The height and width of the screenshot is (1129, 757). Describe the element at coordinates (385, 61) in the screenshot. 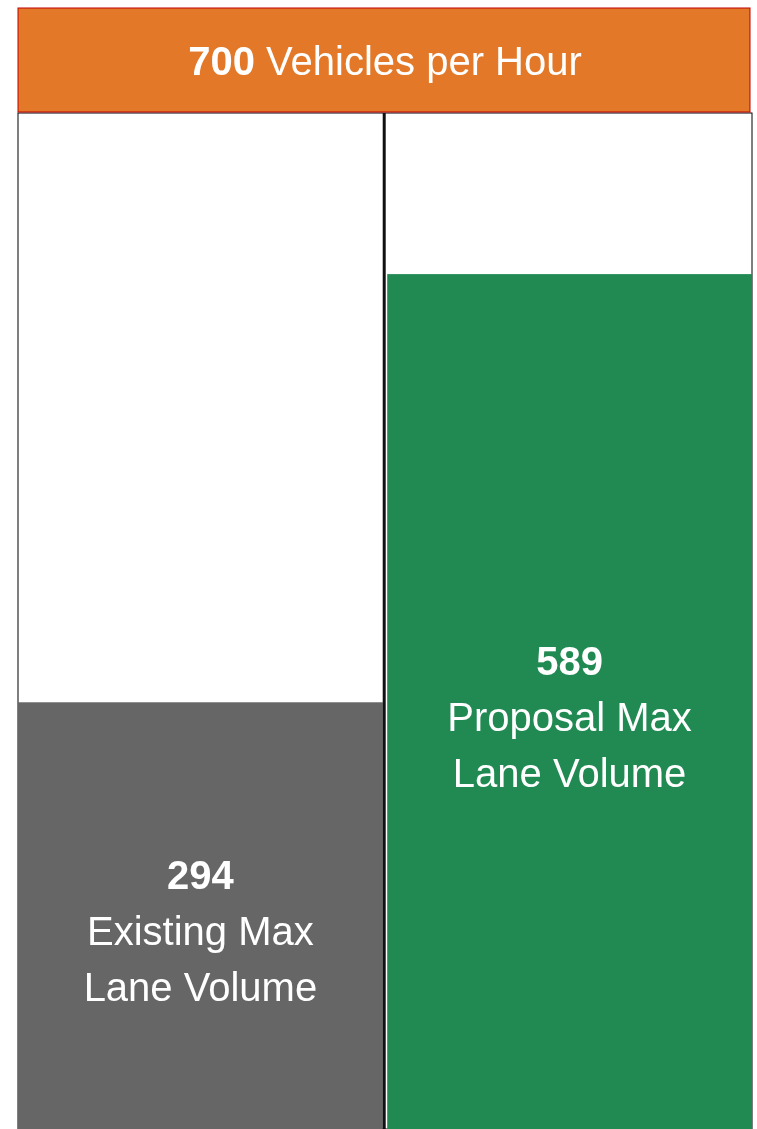

I see `chart-title: 700 Vehicles per Hour` at that location.